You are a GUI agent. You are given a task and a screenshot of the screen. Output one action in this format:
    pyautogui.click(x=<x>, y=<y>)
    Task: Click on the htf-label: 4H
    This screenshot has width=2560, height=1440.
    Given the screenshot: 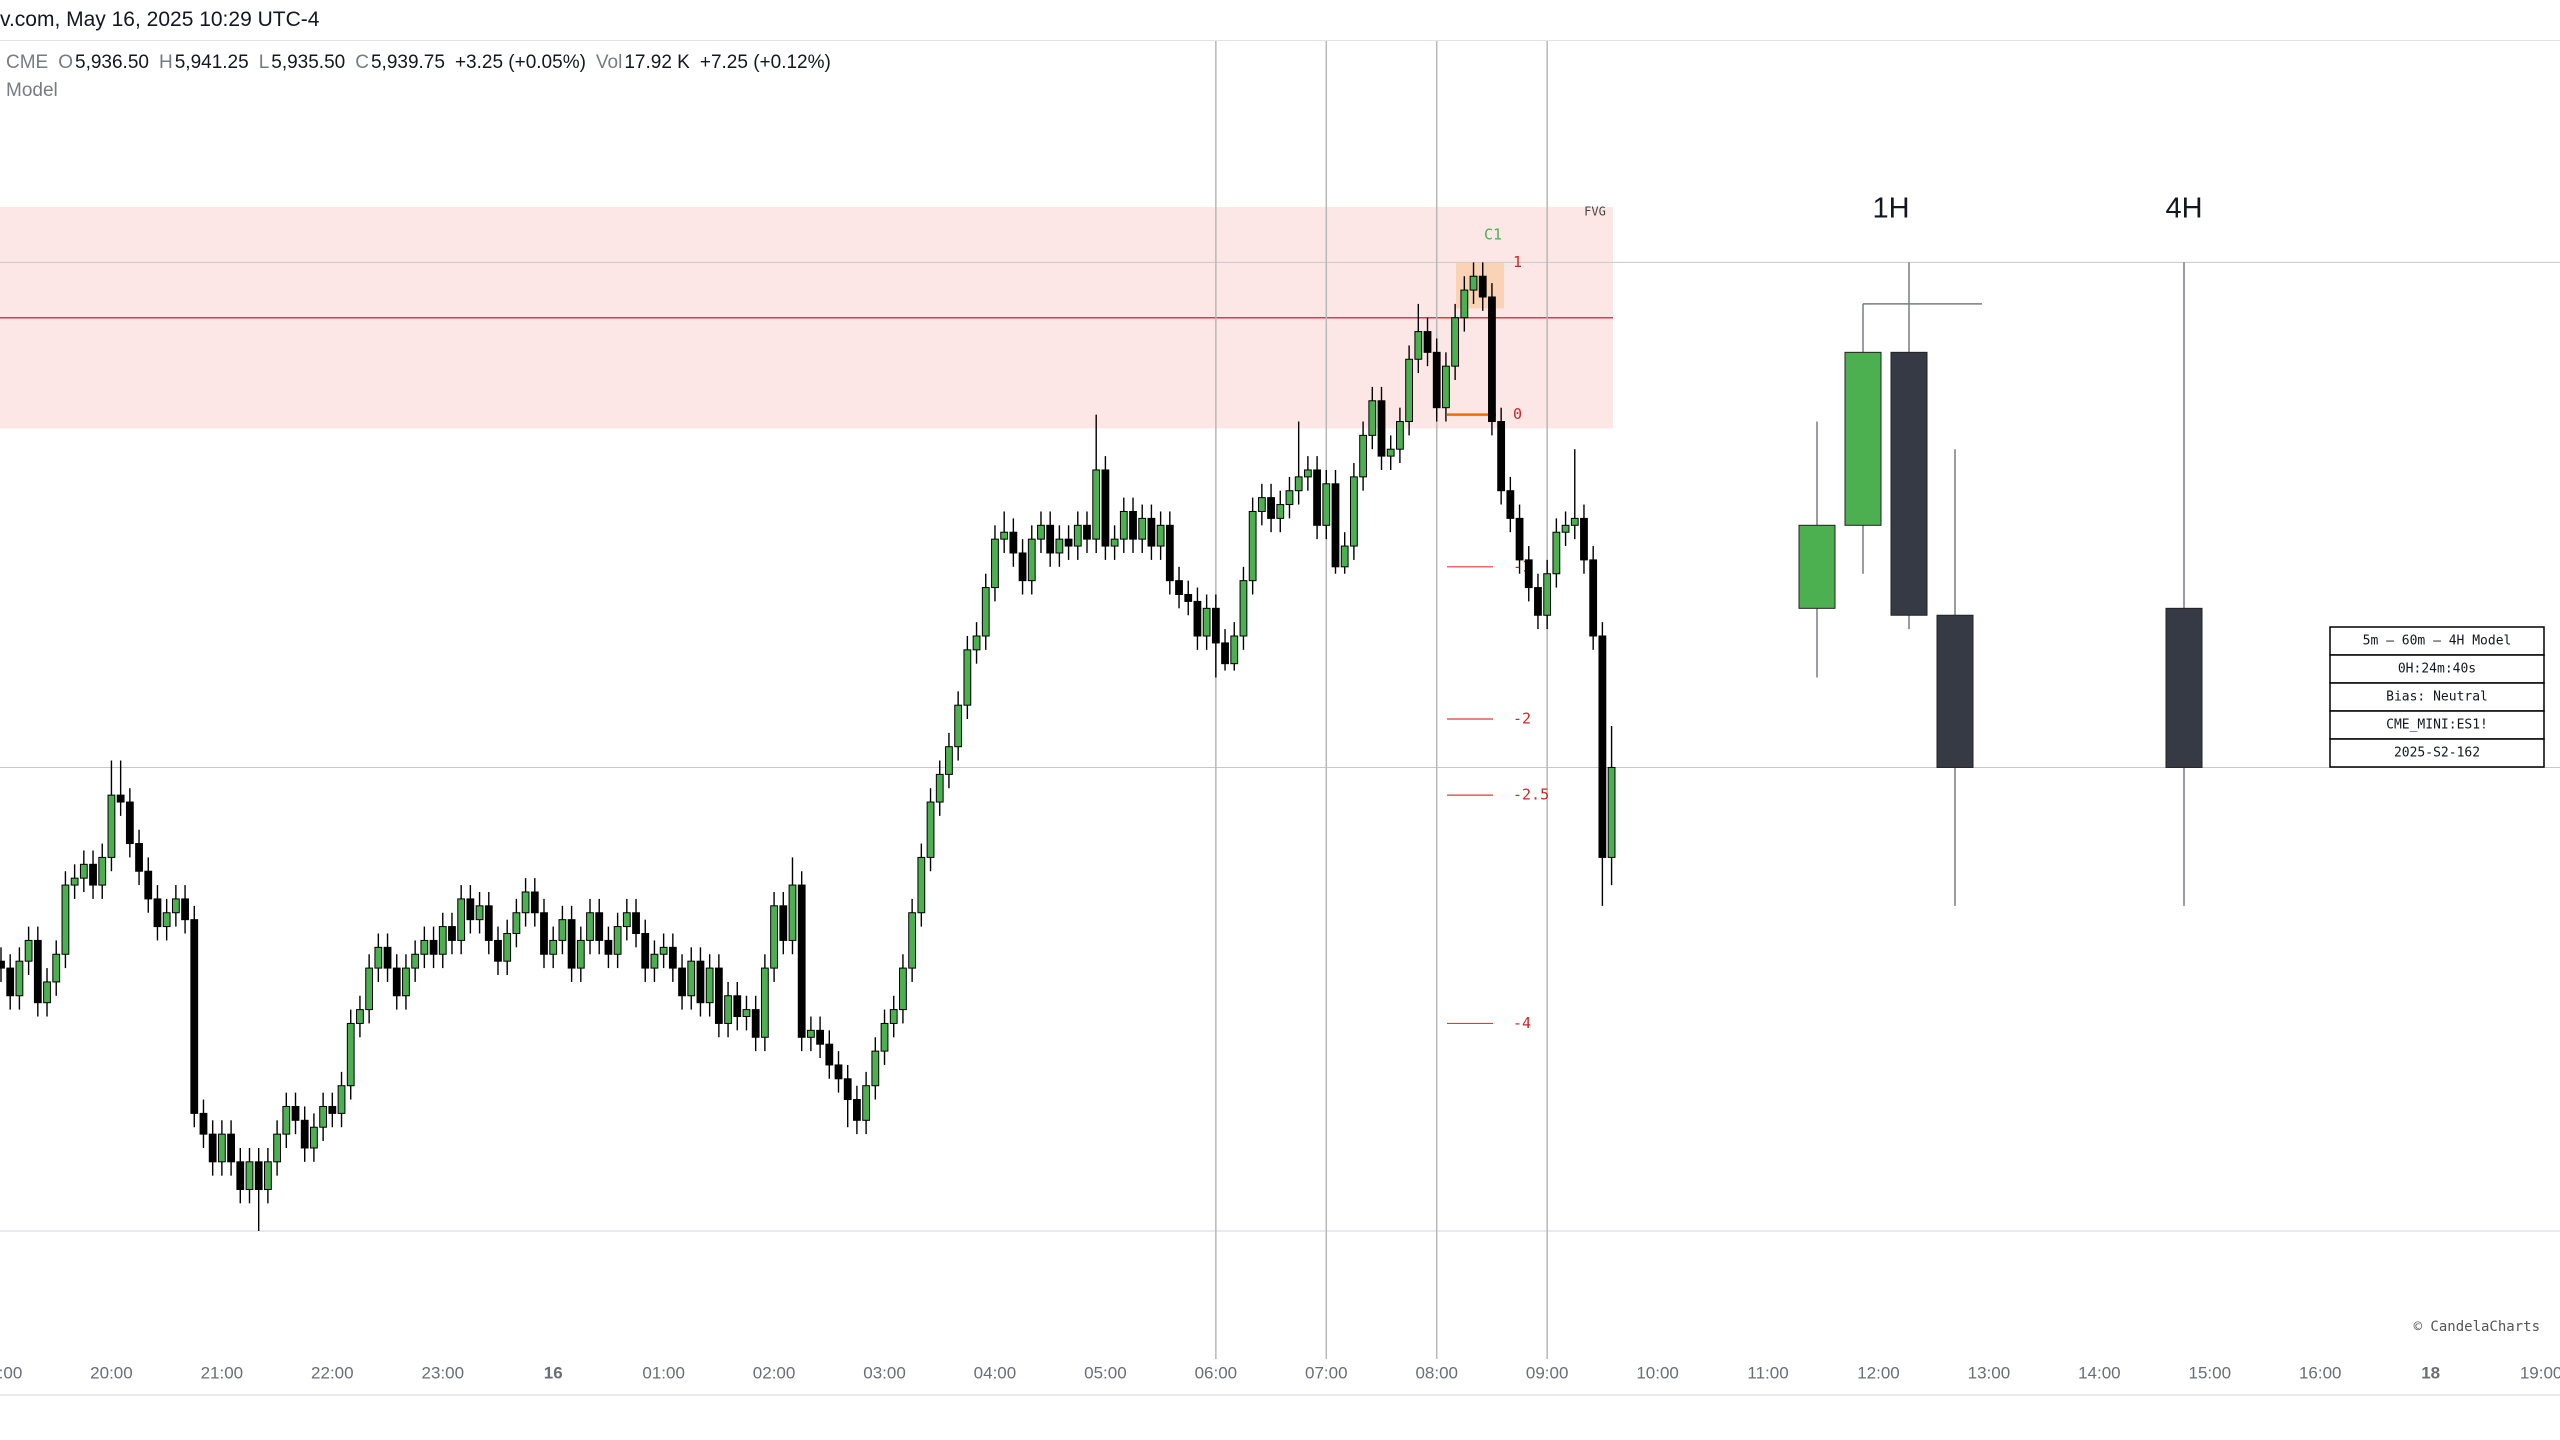 What is the action you would take?
    pyautogui.click(x=2183, y=209)
    